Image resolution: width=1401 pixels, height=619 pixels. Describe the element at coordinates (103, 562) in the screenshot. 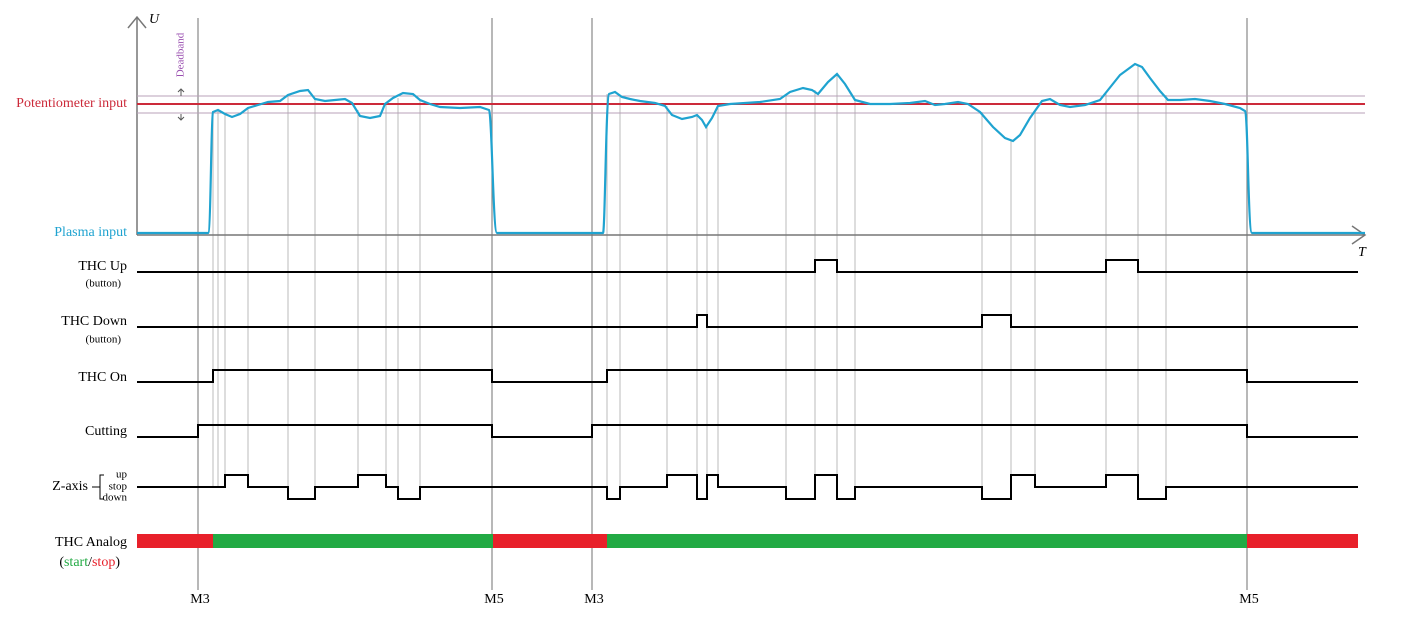

I see `stop: stop` at that location.